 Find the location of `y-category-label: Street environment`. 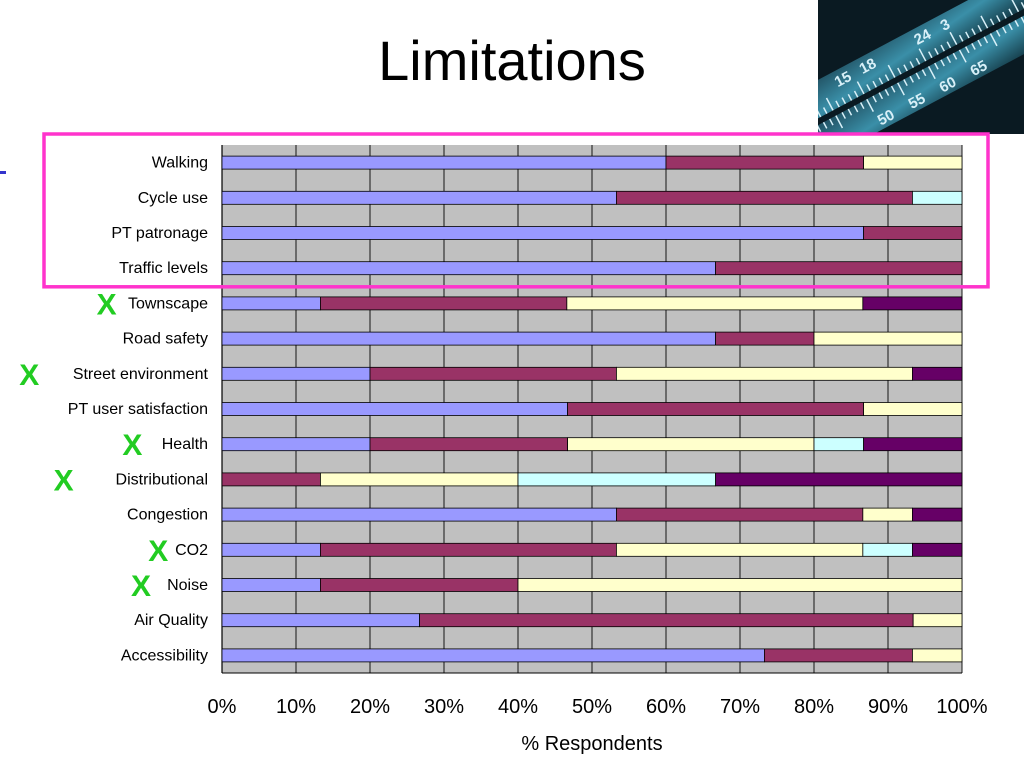

y-category-label: Street environment is located at coordinates (141, 374).